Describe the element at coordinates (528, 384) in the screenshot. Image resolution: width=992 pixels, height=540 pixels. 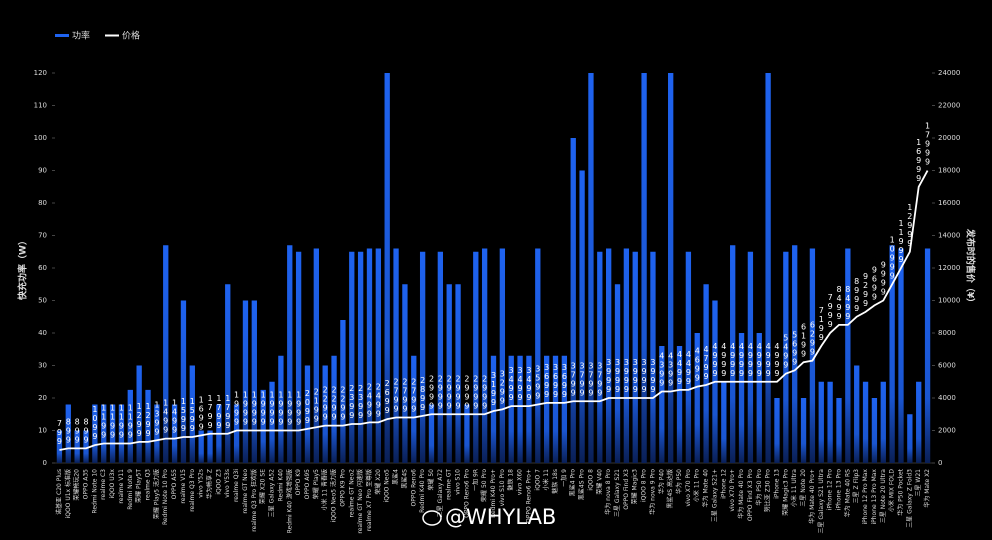
I see `value-label: 3499` at that location.